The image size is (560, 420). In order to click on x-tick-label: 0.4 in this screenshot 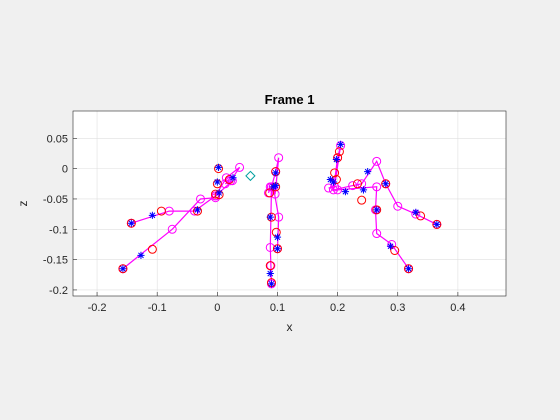, I will do `click(457, 308)`.